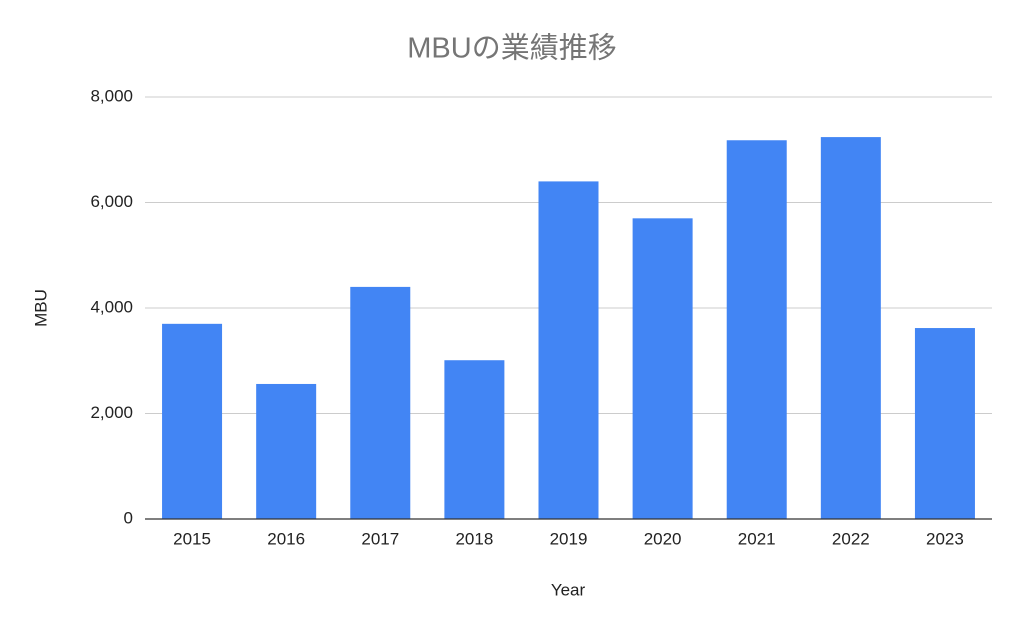 This screenshot has width=1024, height=633. Describe the element at coordinates (286, 538) in the screenshot. I see `x-tick-label: 2016` at that location.